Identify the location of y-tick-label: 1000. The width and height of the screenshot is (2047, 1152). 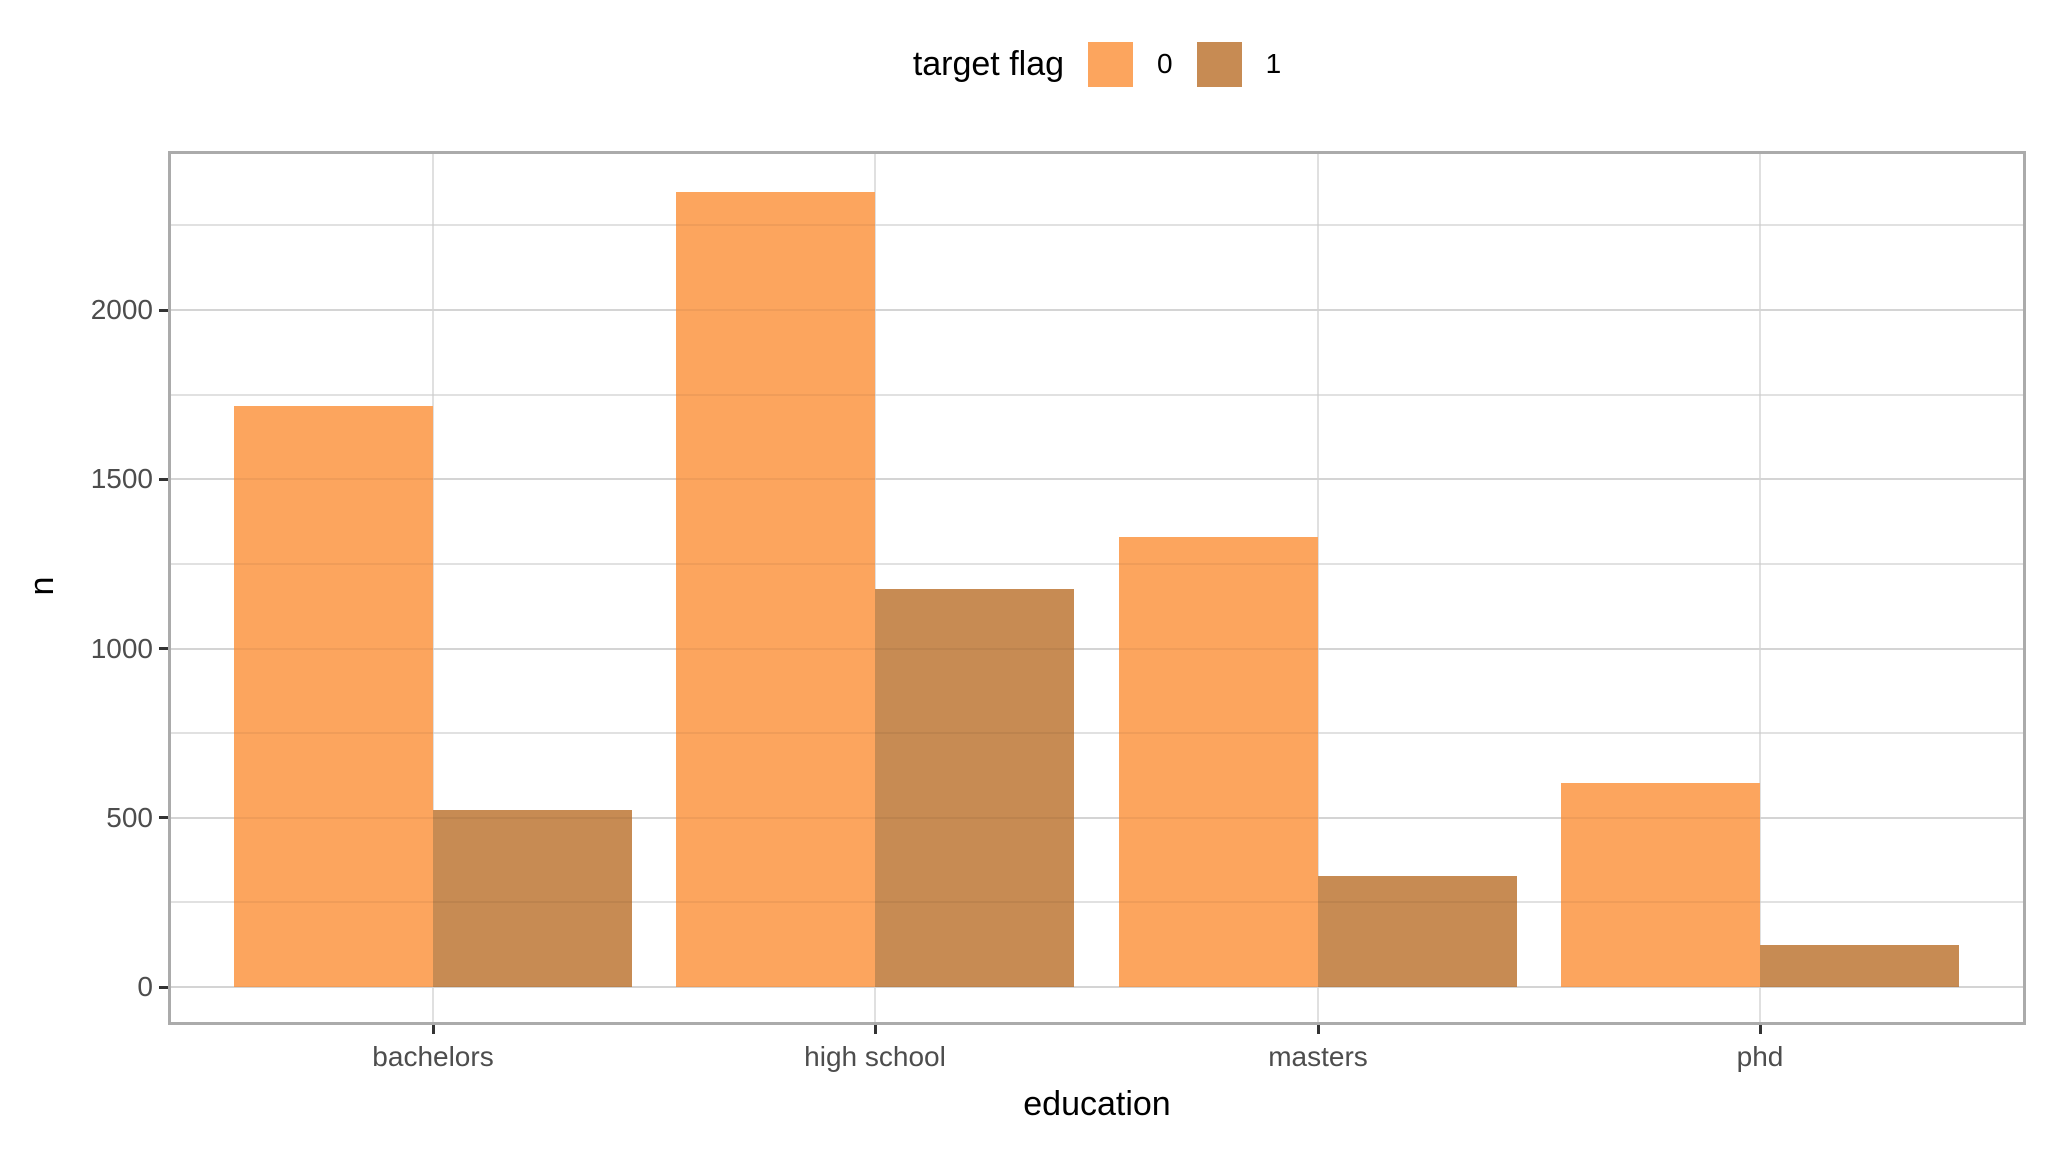
(121, 648).